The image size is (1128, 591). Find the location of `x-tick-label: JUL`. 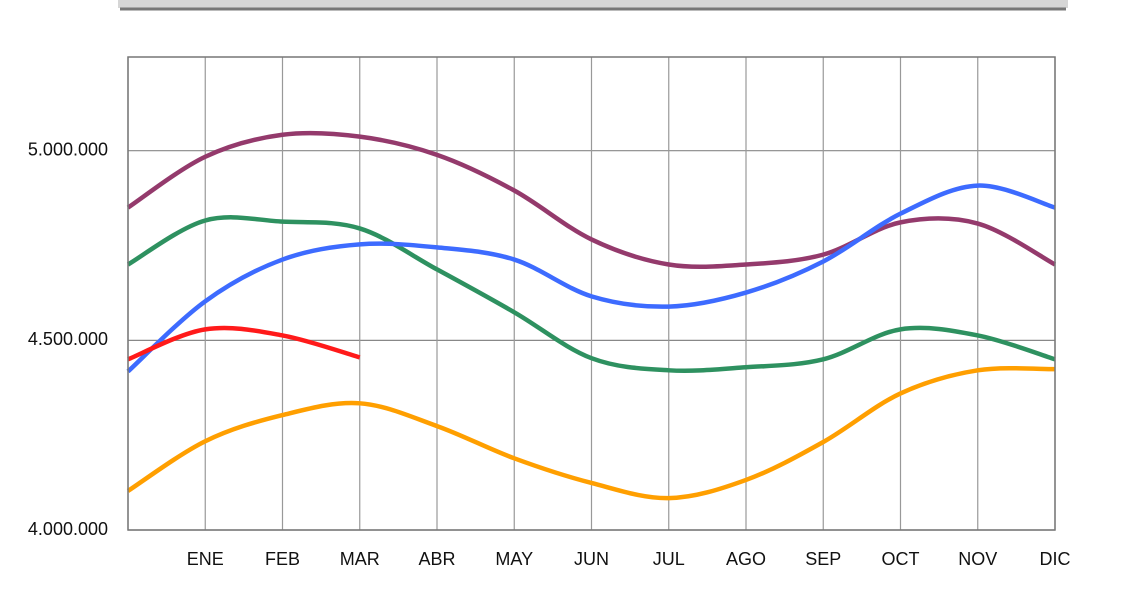

x-tick-label: JUL is located at coordinates (669, 559).